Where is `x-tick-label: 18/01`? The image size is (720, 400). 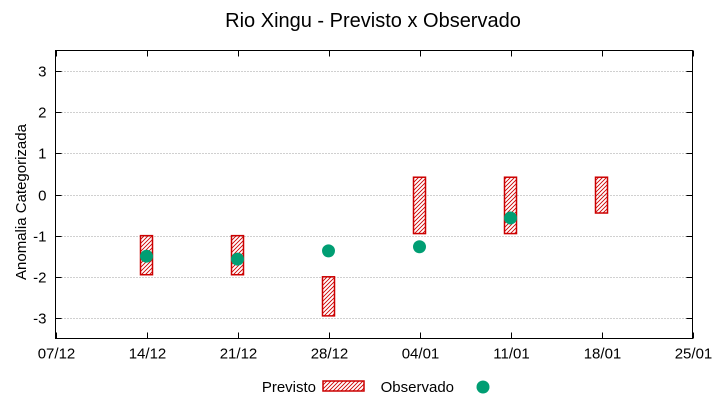 x-tick-label: 18/01 is located at coordinates (603, 354).